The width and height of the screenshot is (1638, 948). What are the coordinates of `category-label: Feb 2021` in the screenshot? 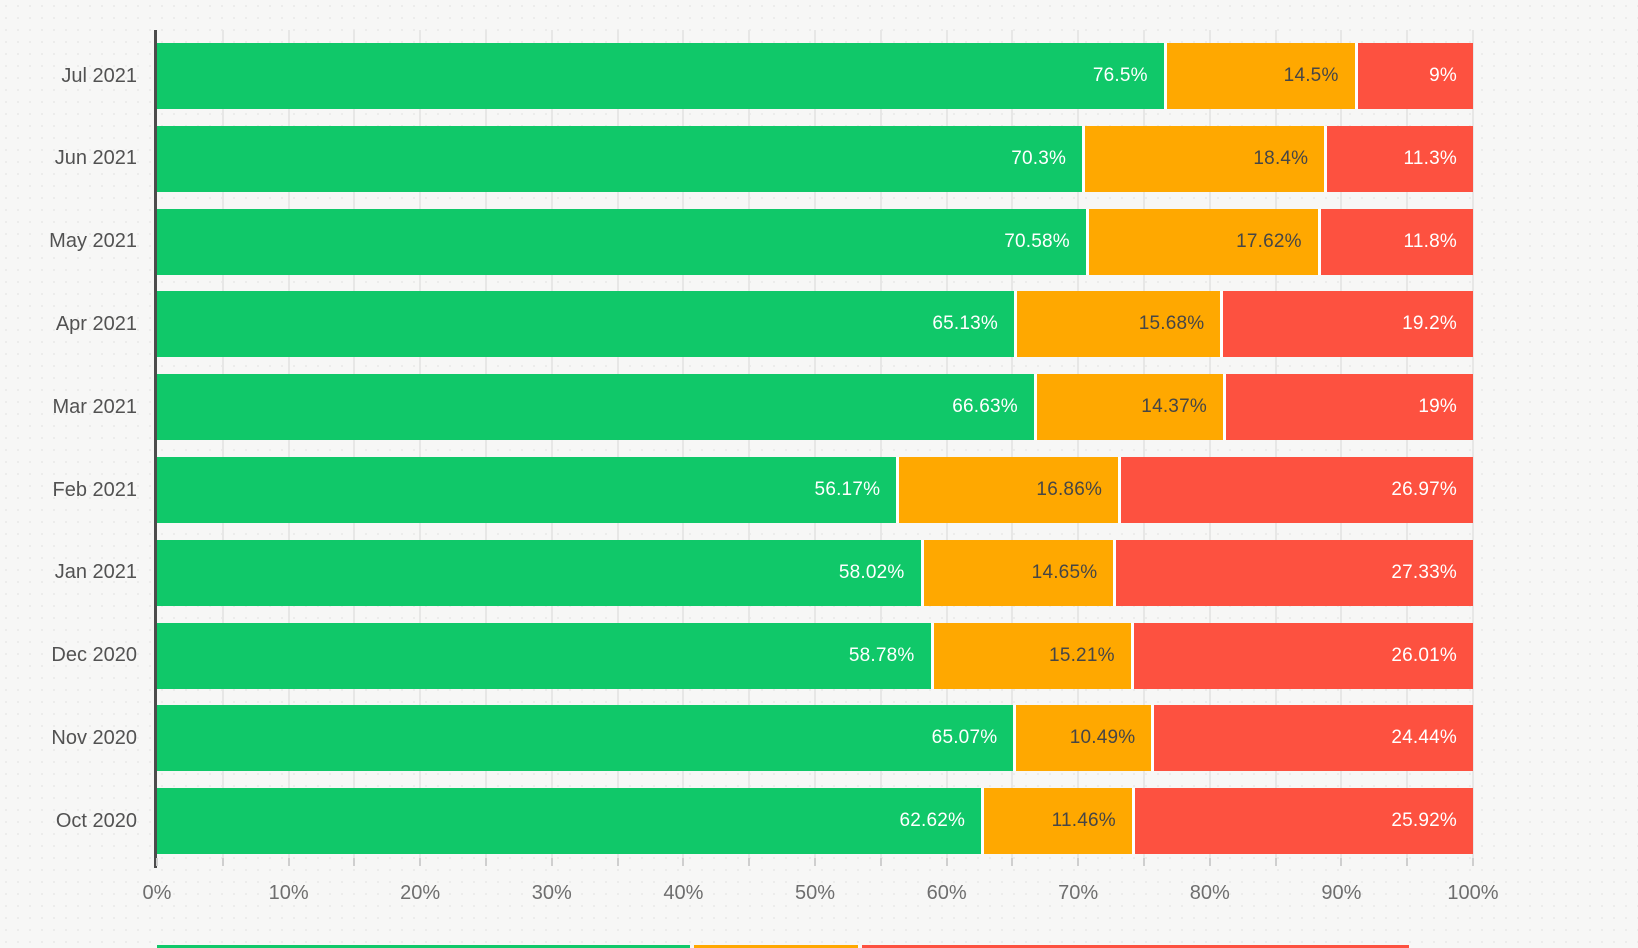 It's located at (94, 489).